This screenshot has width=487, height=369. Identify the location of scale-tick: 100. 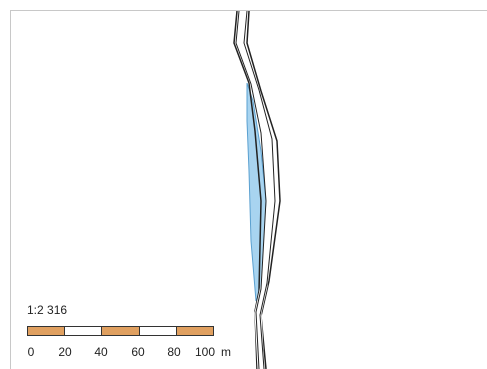
(205, 352).